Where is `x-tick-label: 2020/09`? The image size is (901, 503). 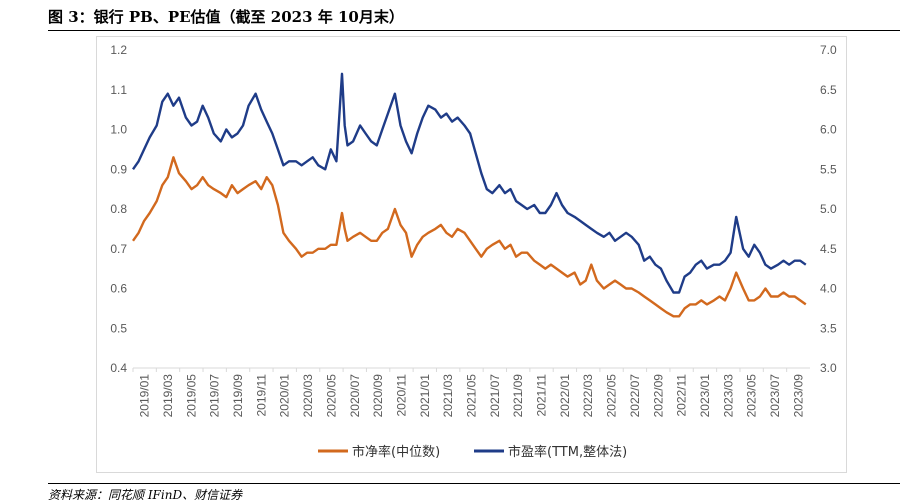
x-tick-label: 2020/09 is located at coordinates (378, 396).